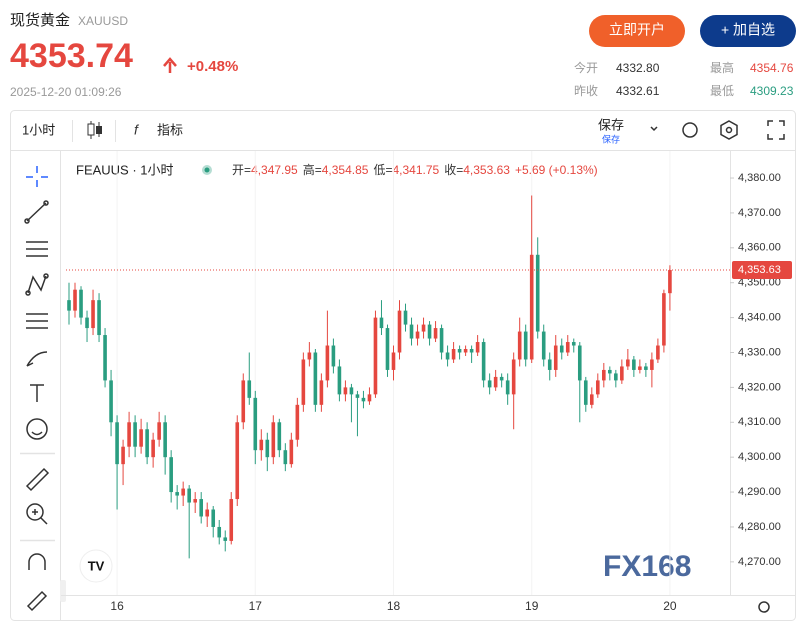 This screenshot has height=627, width=806. Describe the element at coordinates (764, 607) in the screenshot. I see `axis-settings-icon` at that location.